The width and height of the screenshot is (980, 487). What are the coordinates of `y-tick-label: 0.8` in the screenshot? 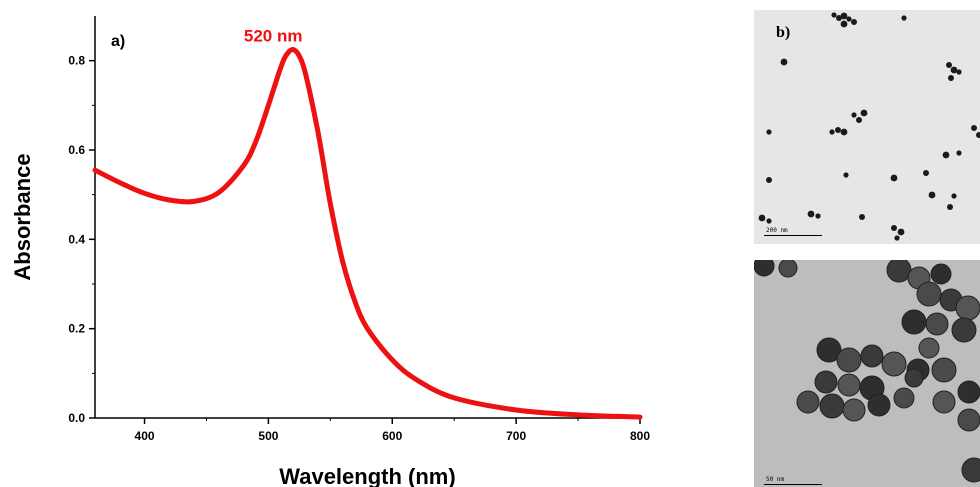 It's located at (76, 61).